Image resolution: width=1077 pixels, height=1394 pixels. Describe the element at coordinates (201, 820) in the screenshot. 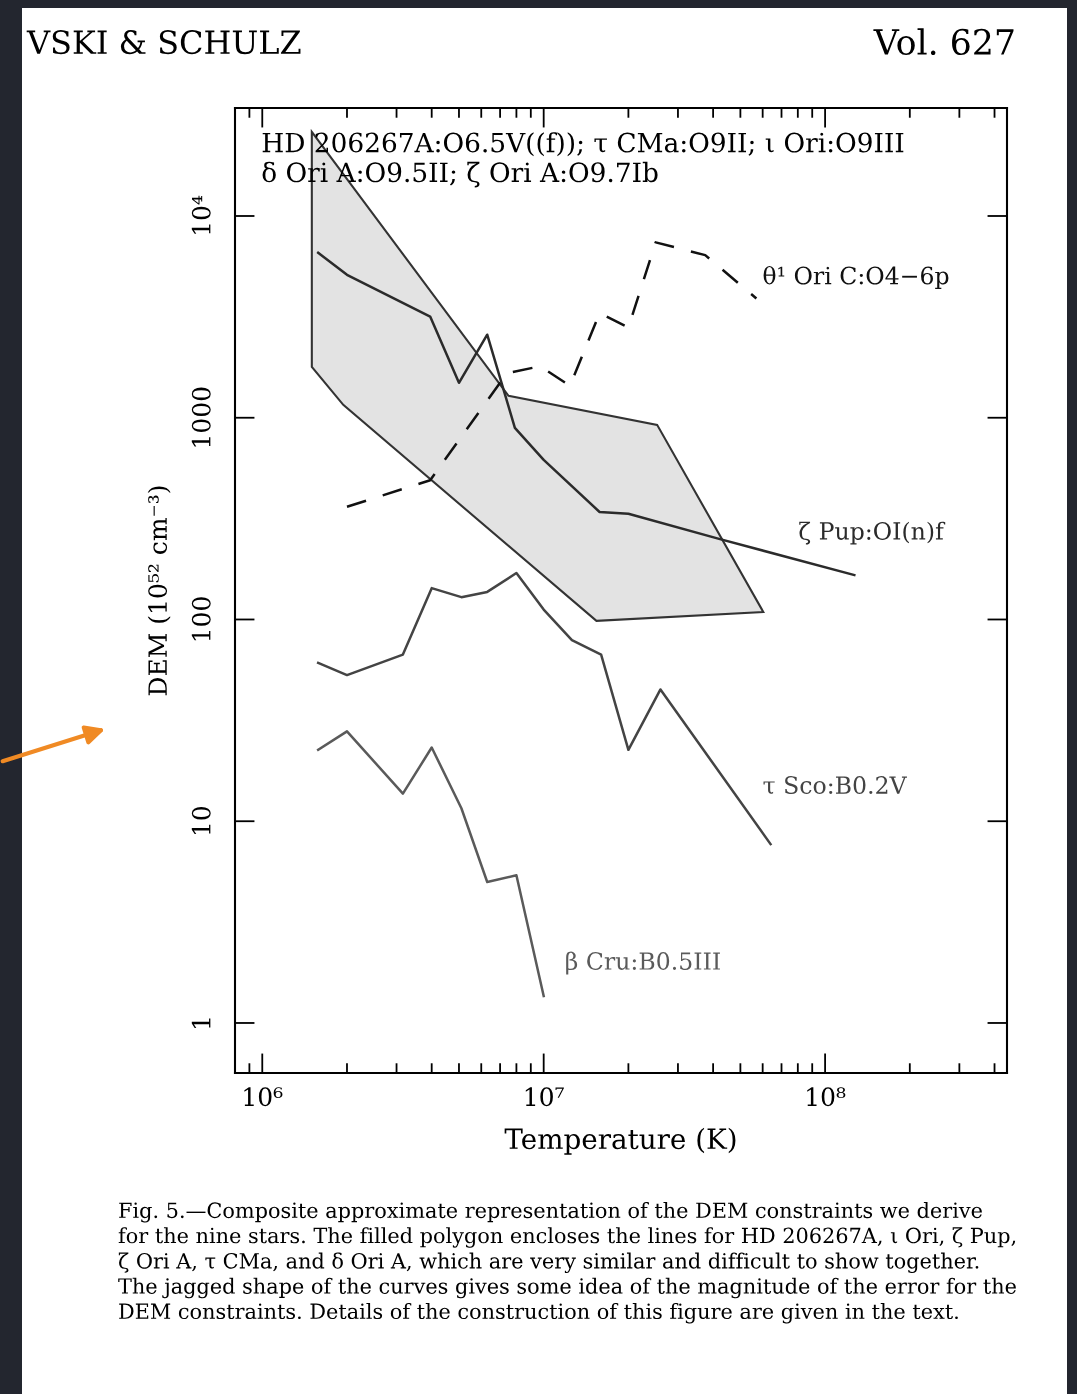

I see `y-tick-label: 10` at that location.